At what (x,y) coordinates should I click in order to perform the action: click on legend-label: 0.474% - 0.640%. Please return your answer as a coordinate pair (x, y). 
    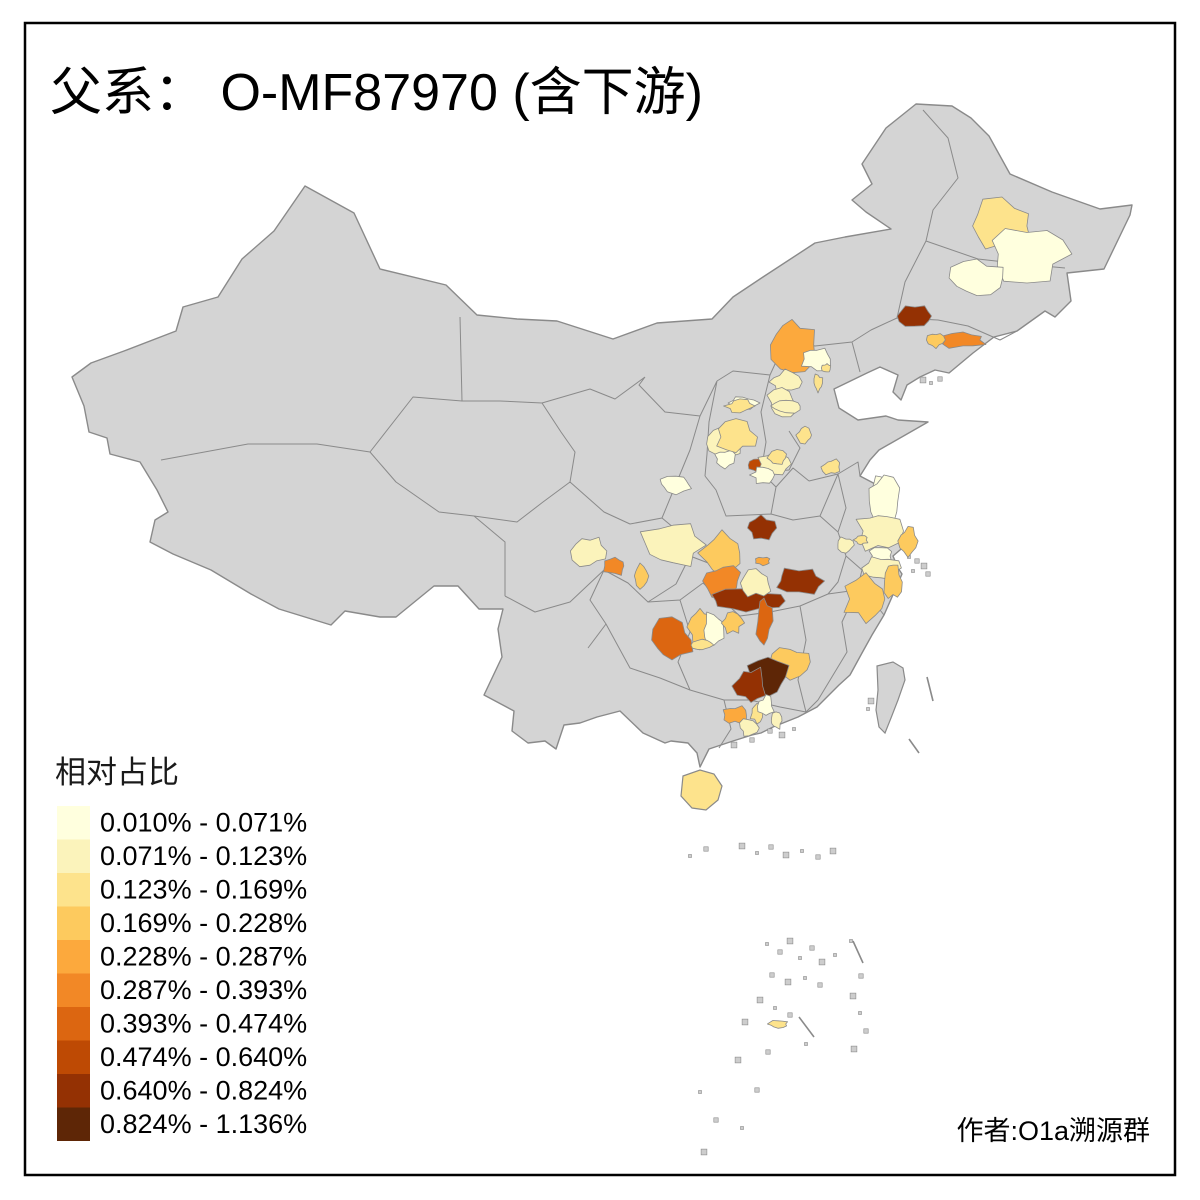
    Looking at the image, I should click on (203, 1057).